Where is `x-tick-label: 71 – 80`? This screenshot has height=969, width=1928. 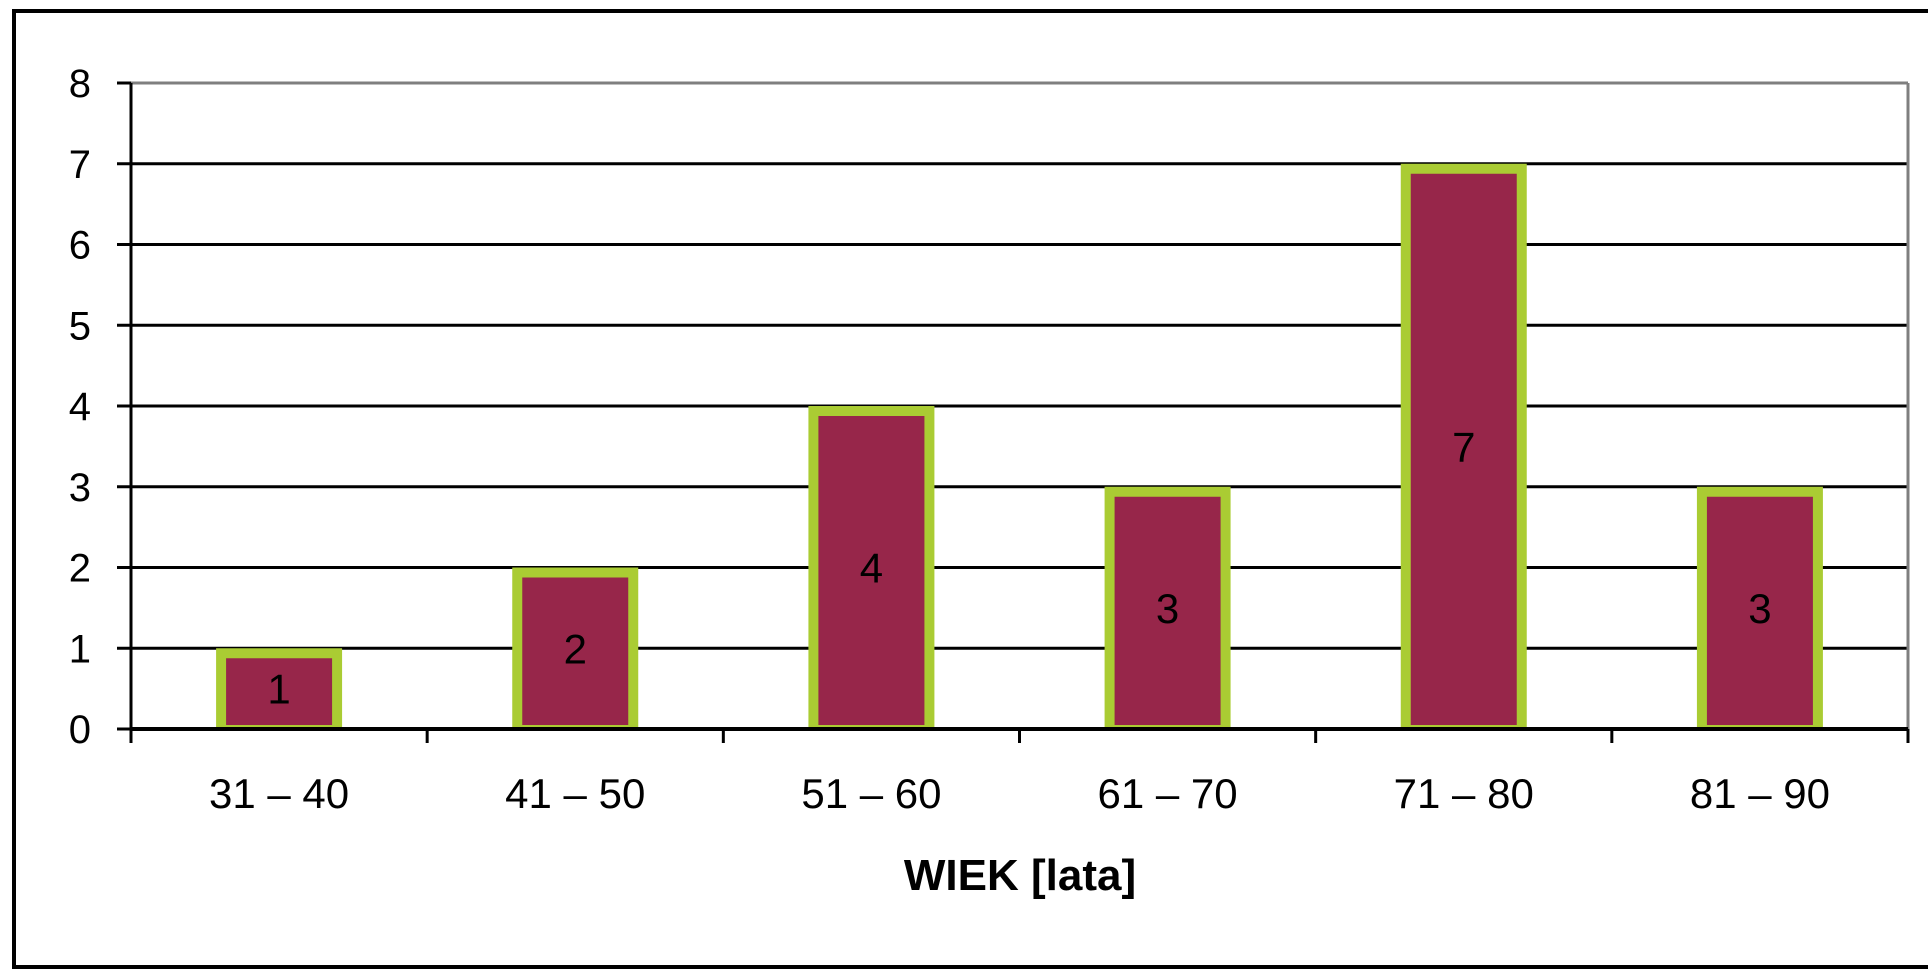
x-tick-label: 71 – 80 is located at coordinates (1464, 793).